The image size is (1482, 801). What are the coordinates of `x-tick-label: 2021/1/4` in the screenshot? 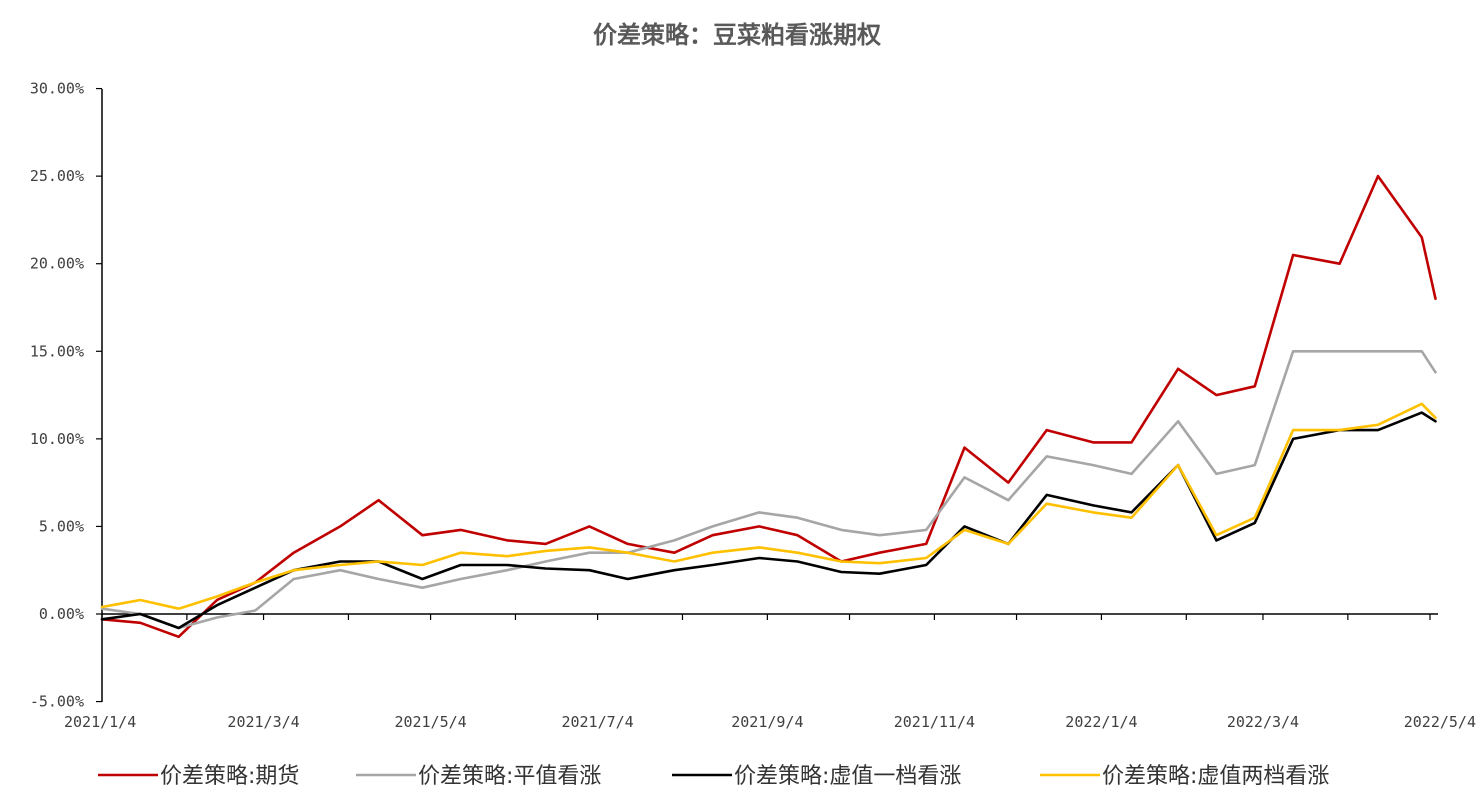 It's located at (100, 722).